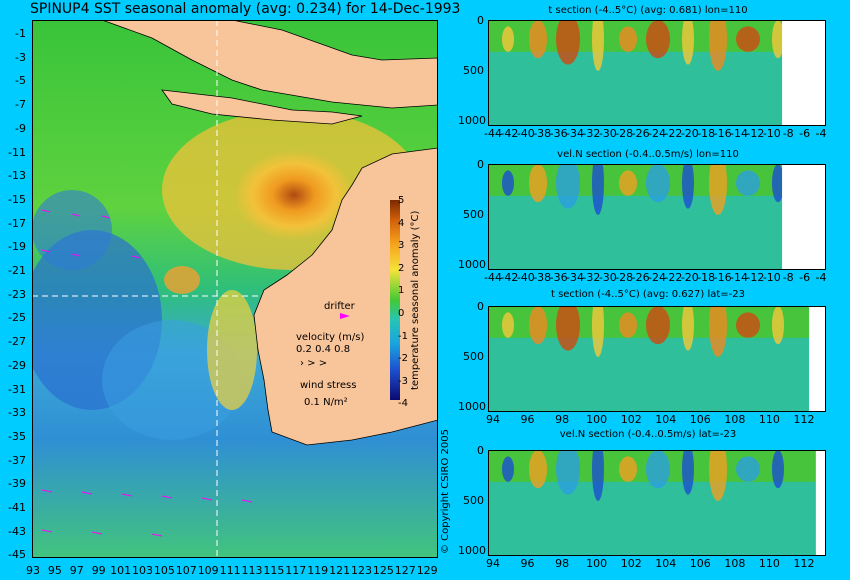  Describe the element at coordinates (345, 316) in the screenshot. I see `drifter-icon` at that location.